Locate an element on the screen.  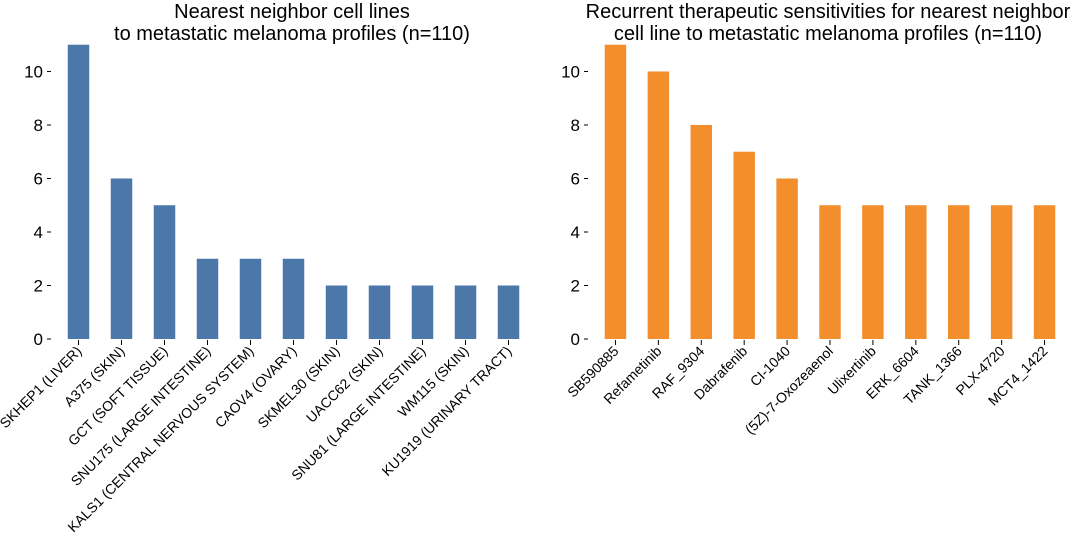
chart-title-line-2: to metastatic melanoma profiles (n=110) is located at coordinates (292, 34).